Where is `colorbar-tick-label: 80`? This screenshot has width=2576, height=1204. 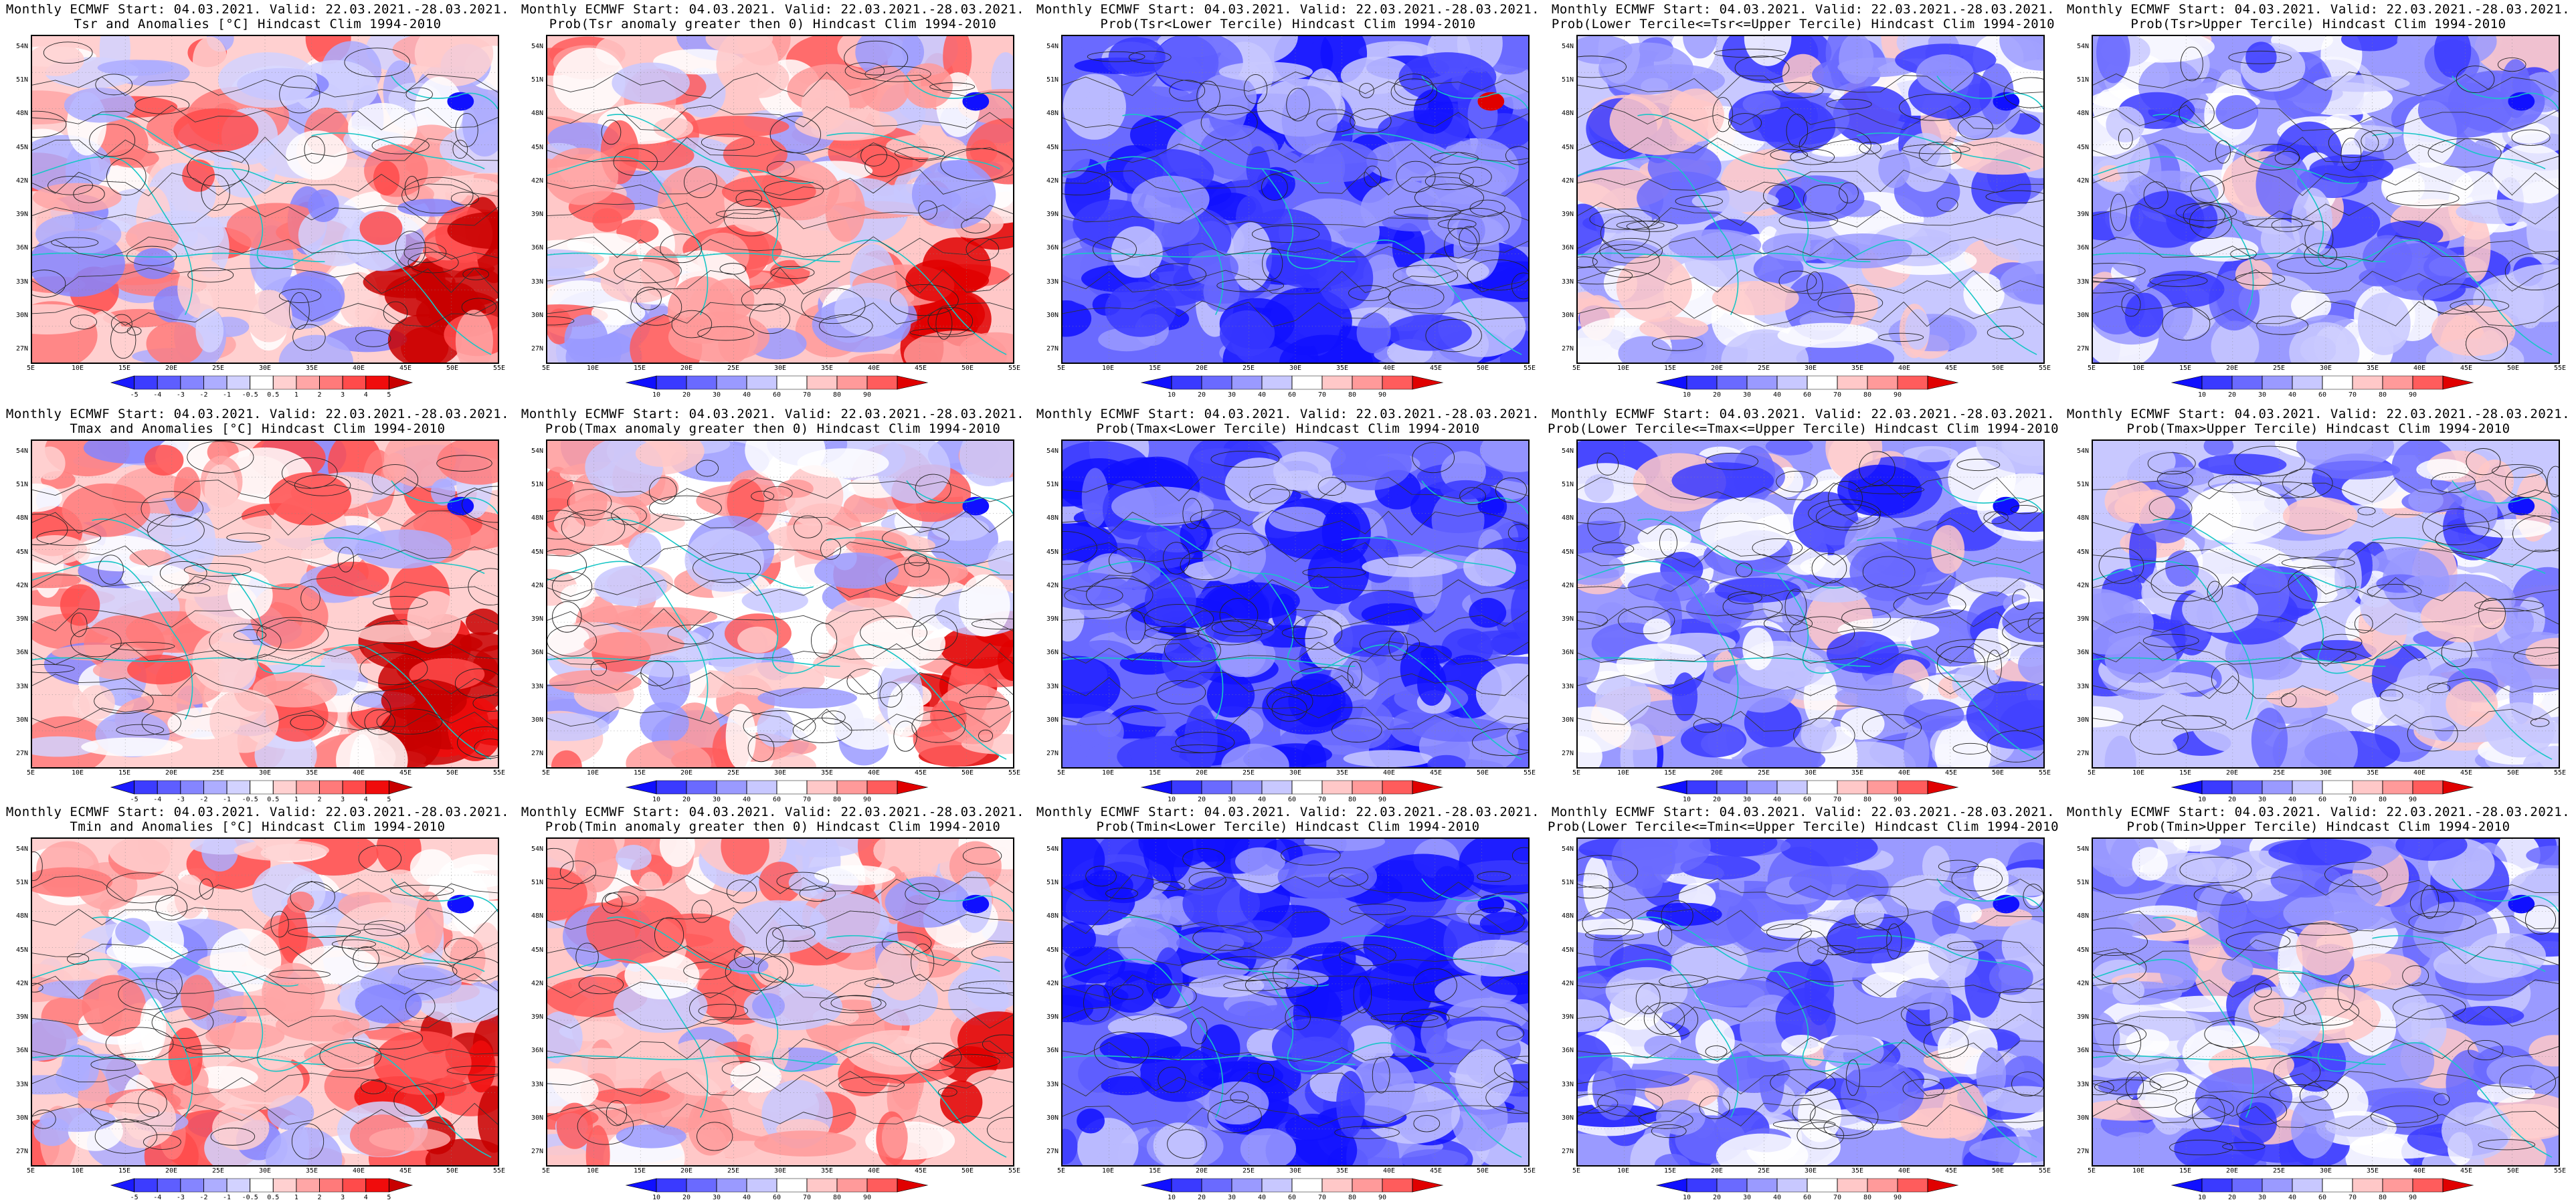
colorbar-tick-label: 80 is located at coordinates (2382, 799).